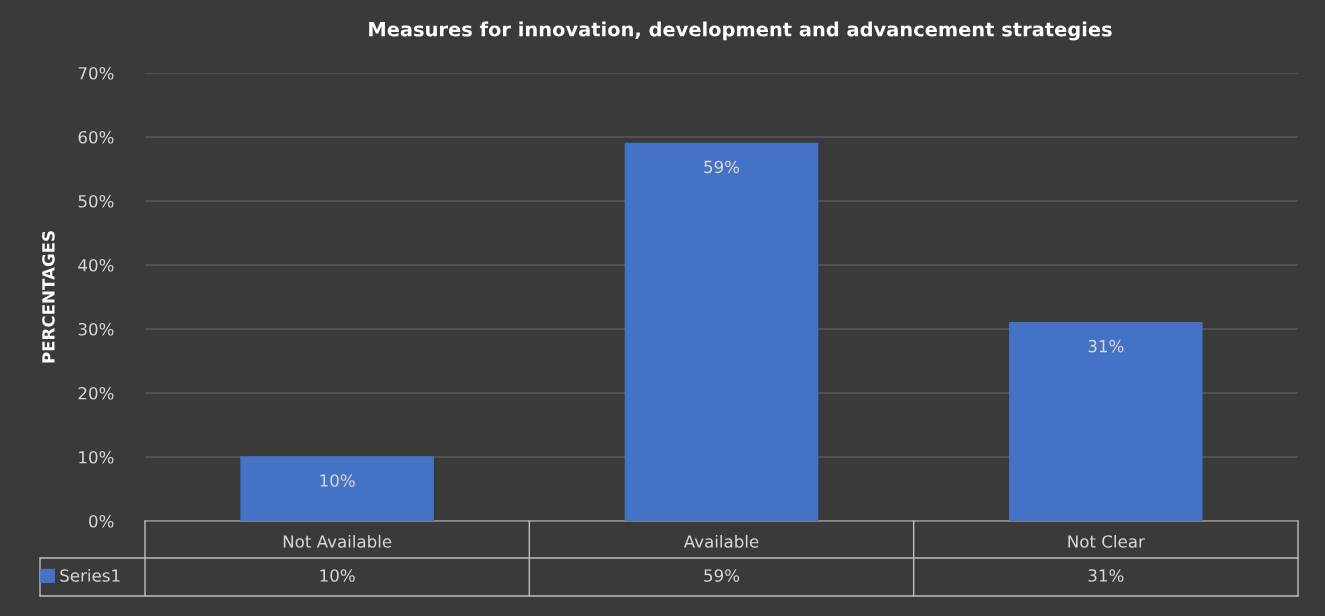  I want to click on x-tick-label: Available, so click(721, 541).